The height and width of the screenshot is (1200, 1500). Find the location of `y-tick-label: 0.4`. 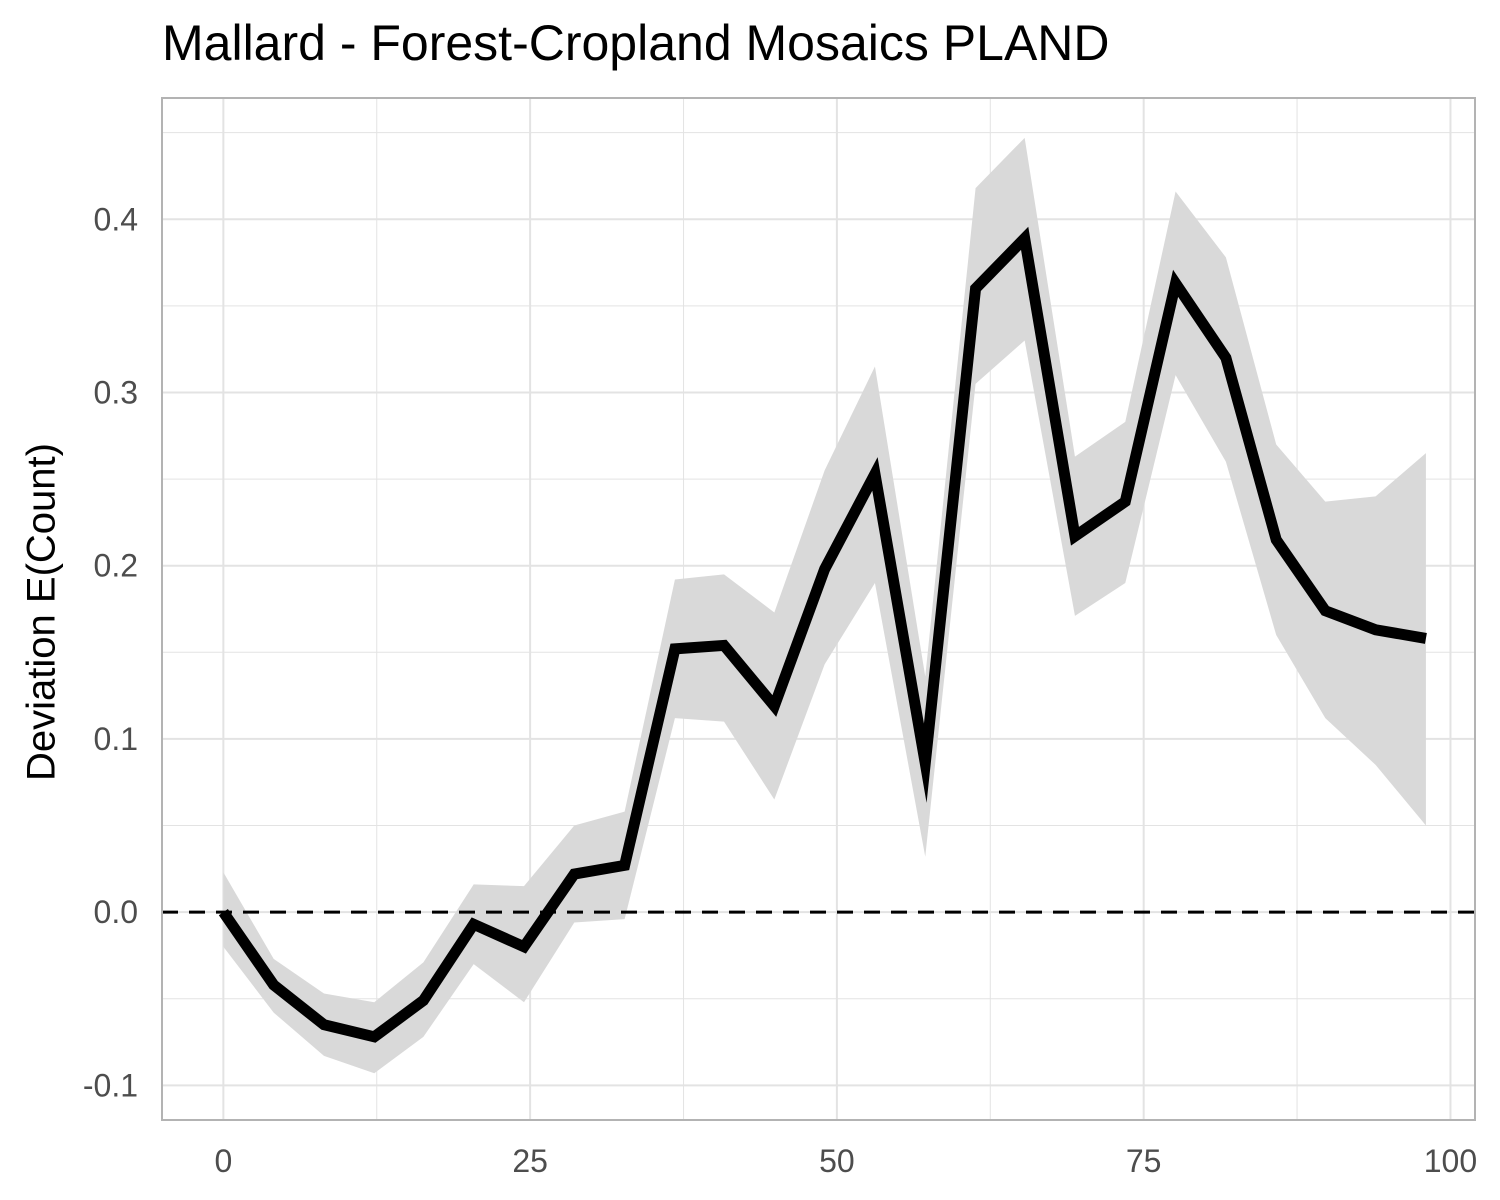

y-tick-label: 0.4 is located at coordinates (116, 219).